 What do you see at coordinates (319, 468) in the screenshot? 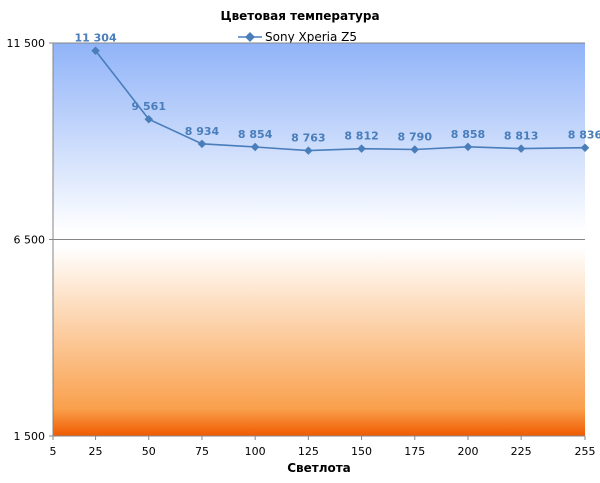
I see `x-axis-title: Светлота` at bounding box center [319, 468].